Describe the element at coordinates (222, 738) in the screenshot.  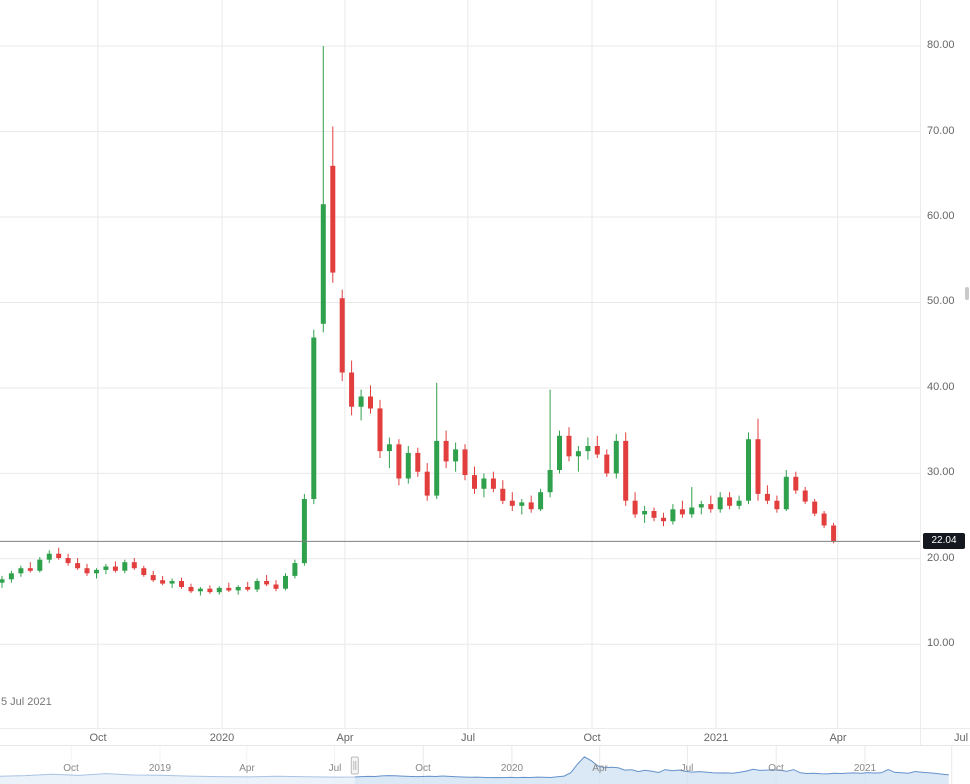
I see `x-axis-label: 2020` at that location.